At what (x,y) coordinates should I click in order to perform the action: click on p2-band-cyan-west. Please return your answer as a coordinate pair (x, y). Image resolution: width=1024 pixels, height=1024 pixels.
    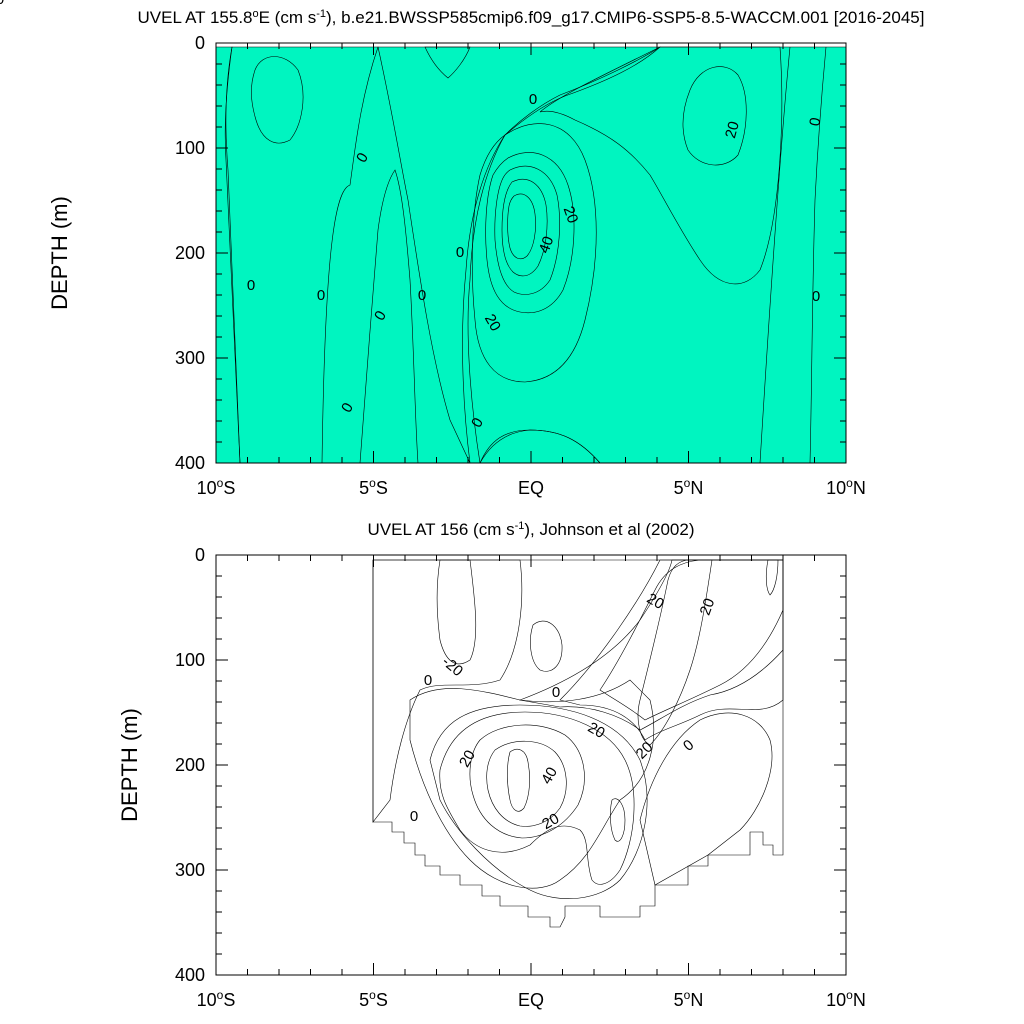
    Looking at the image, I should click on (447, 691).